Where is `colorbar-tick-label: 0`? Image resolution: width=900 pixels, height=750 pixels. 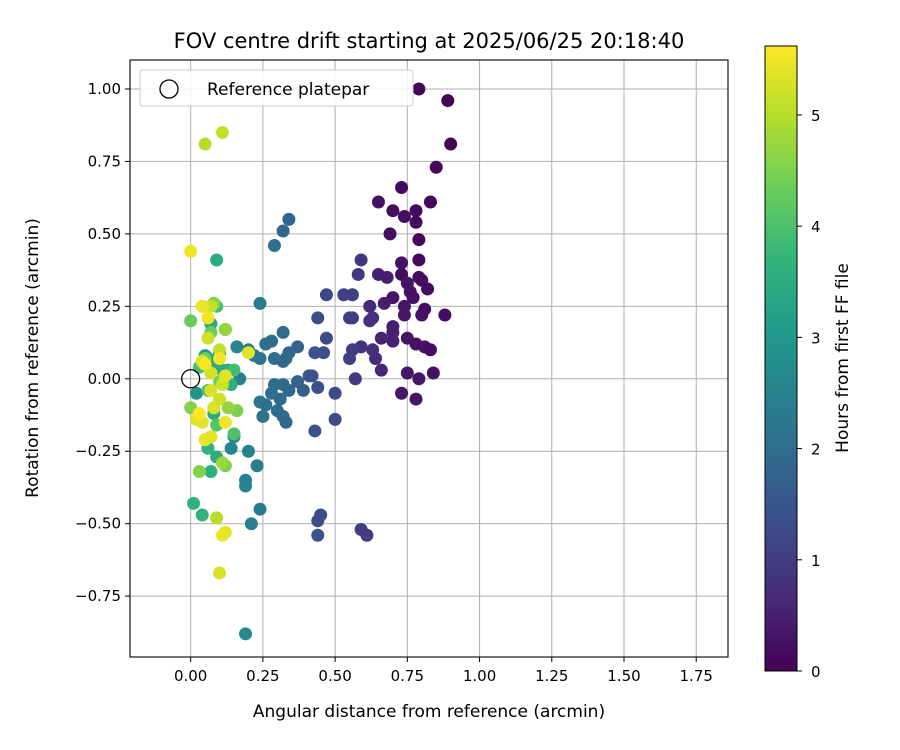
colorbar-tick-label: 0 is located at coordinates (816, 672).